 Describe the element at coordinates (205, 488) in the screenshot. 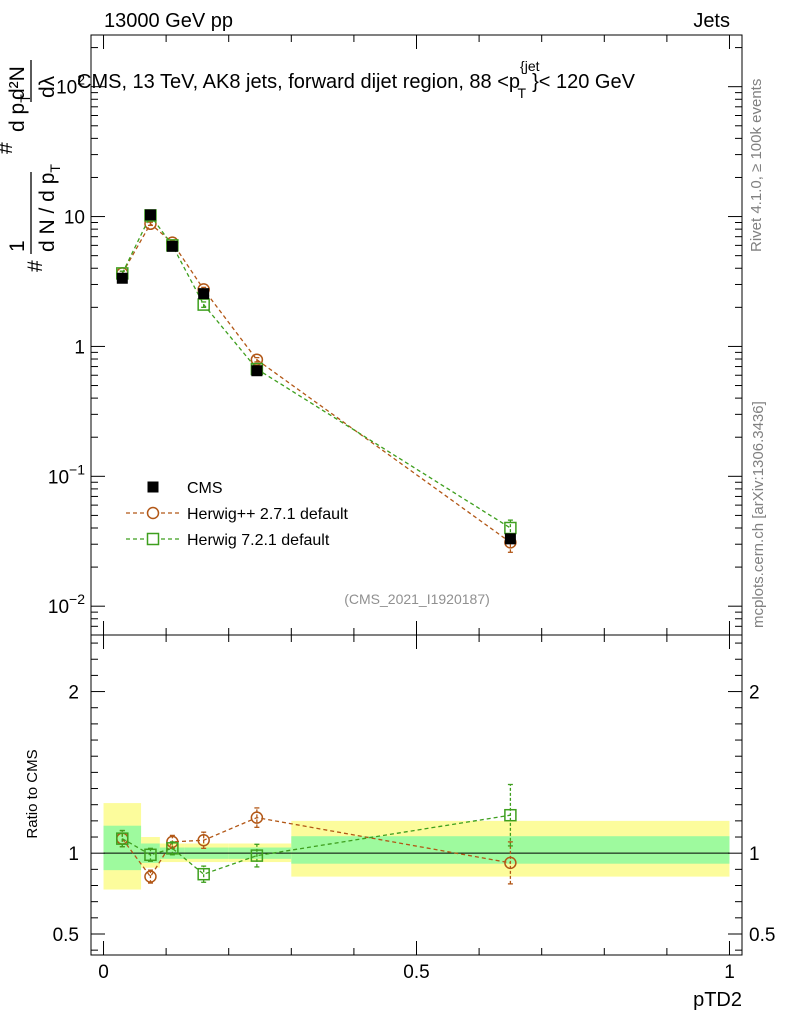

I see `legend-label-cms: CMS` at that location.